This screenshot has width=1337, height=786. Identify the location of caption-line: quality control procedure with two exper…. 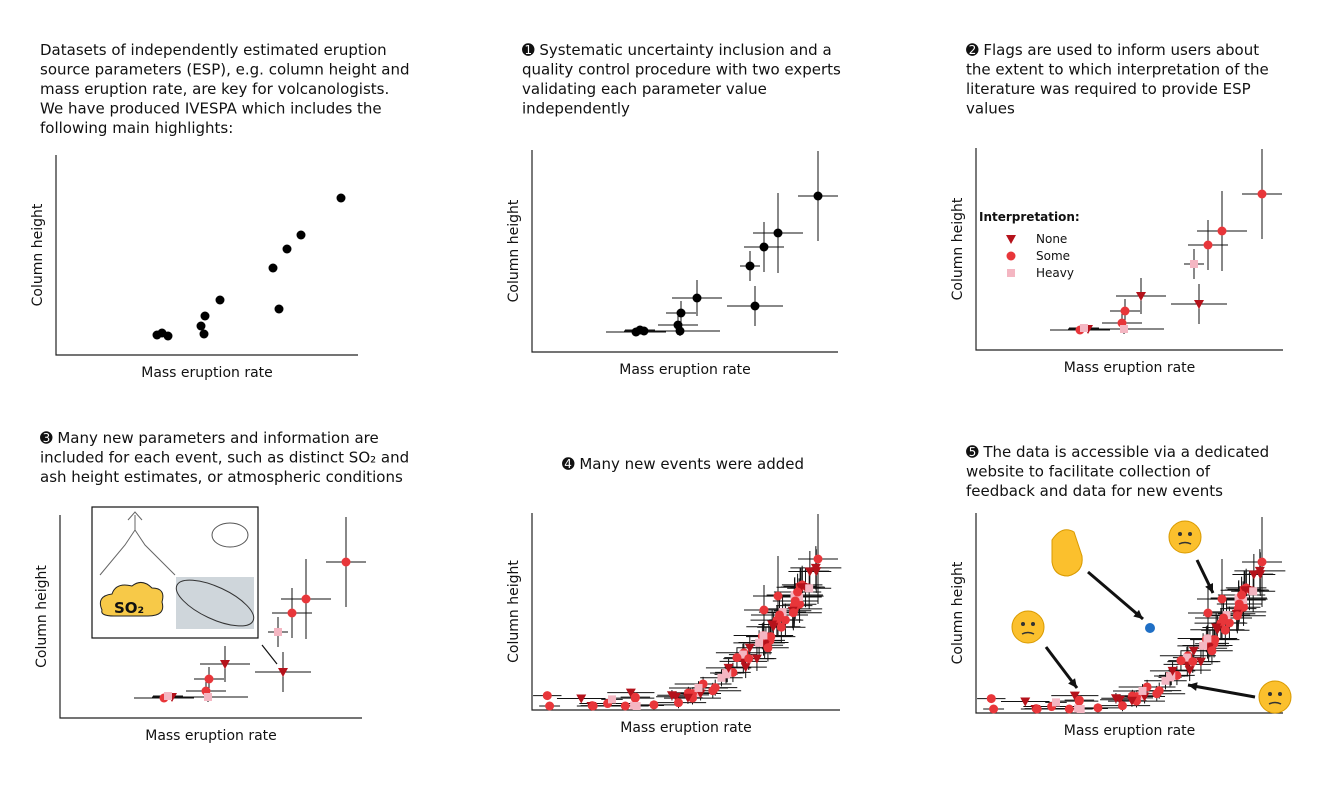
(681, 70).